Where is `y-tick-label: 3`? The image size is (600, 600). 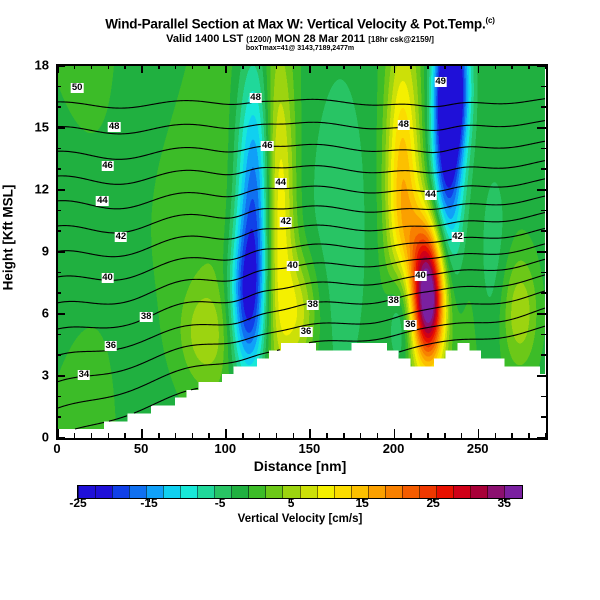
y-tick-label: 3 is located at coordinates (45, 375).